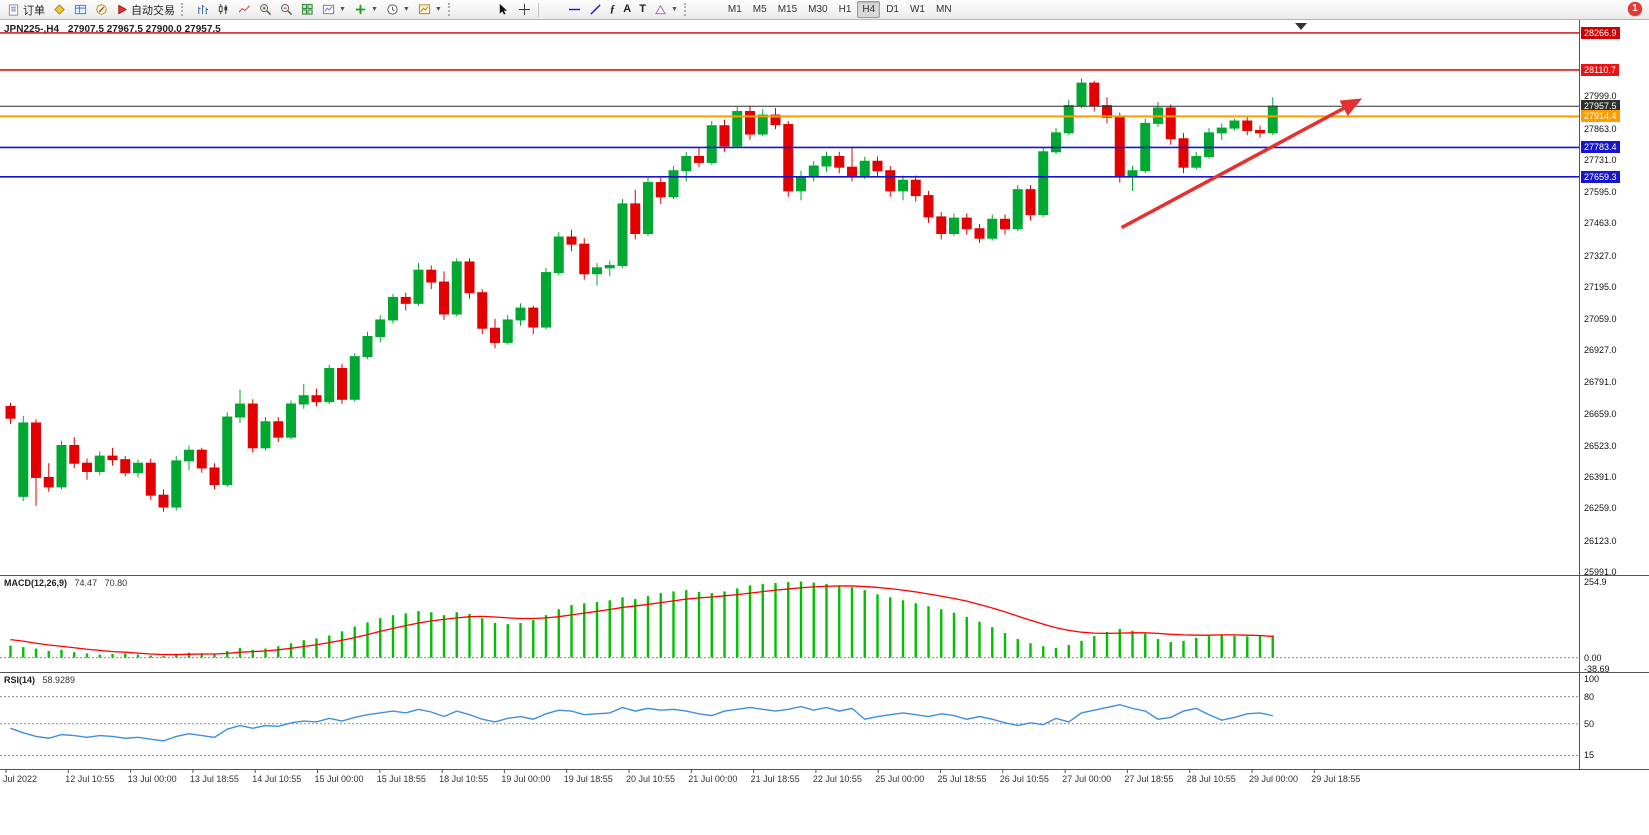 The image size is (1649, 835). I want to click on candlestick-chart-button, so click(223, 9).